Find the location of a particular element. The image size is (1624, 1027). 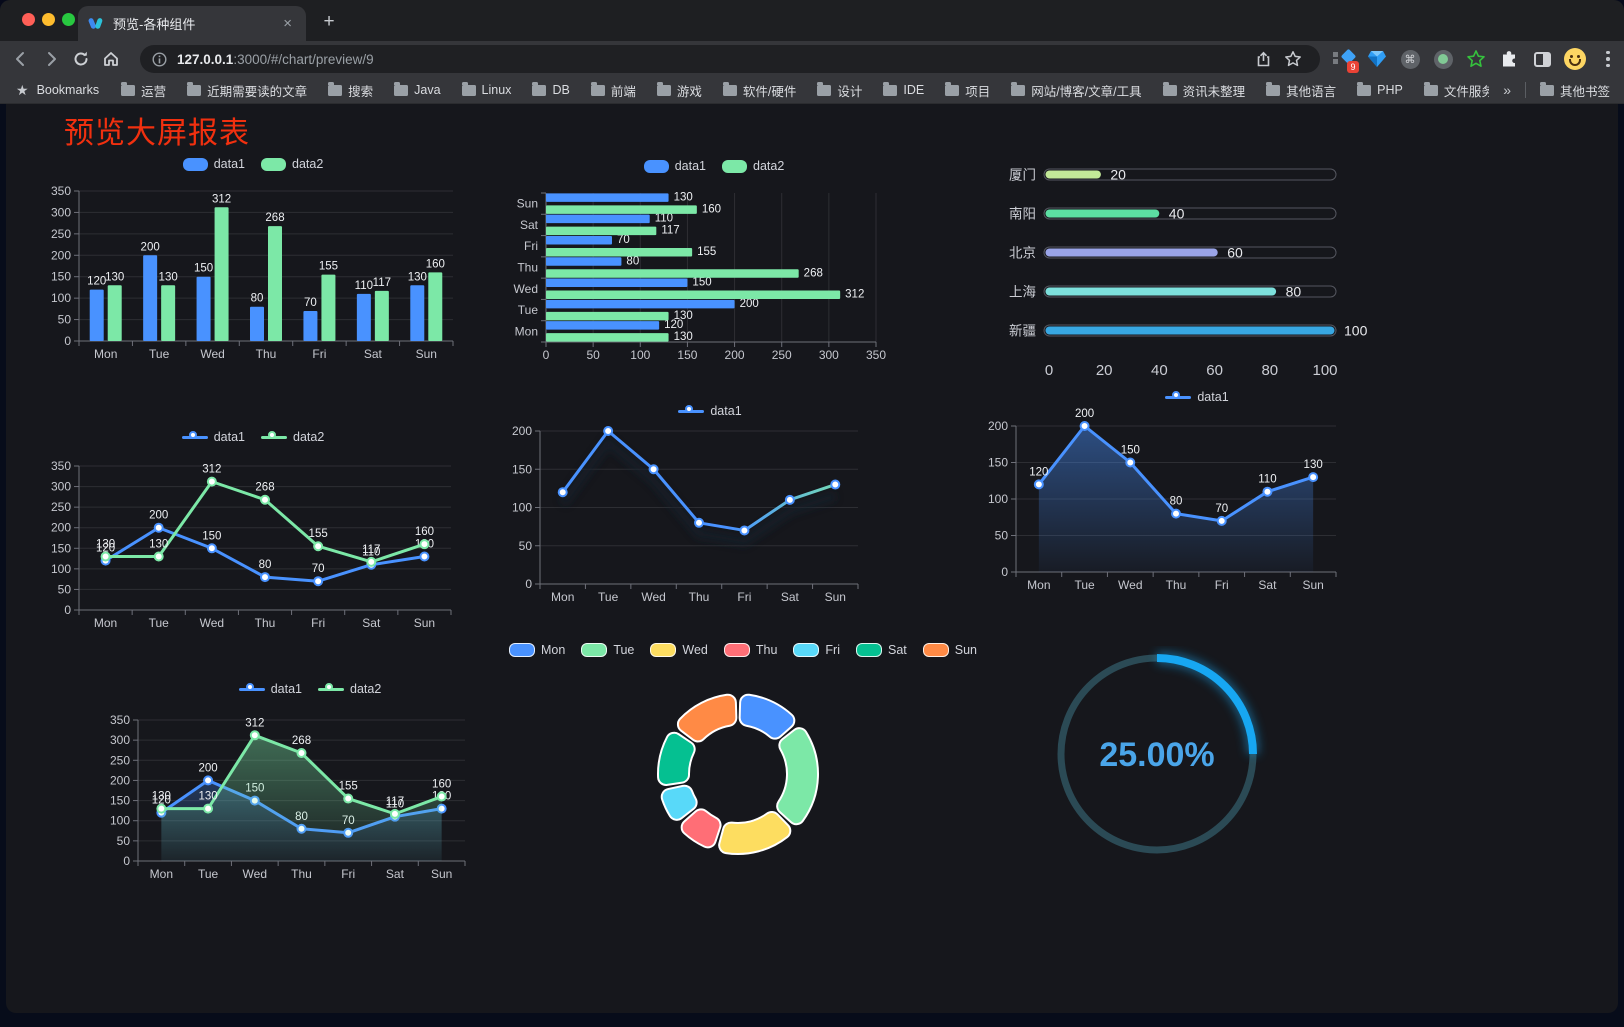

forward-icon is located at coordinates (51, 59).